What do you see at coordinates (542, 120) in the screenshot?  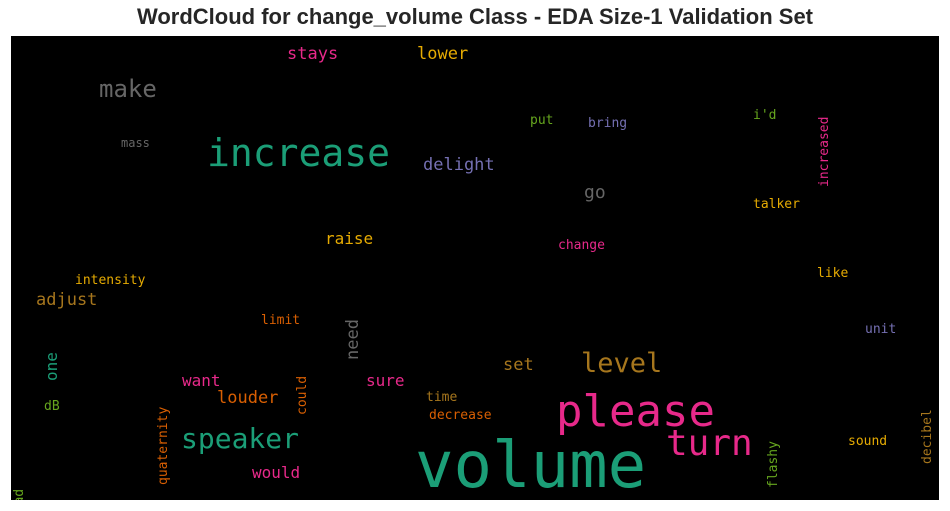 I see `word-put: put` at bounding box center [542, 120].